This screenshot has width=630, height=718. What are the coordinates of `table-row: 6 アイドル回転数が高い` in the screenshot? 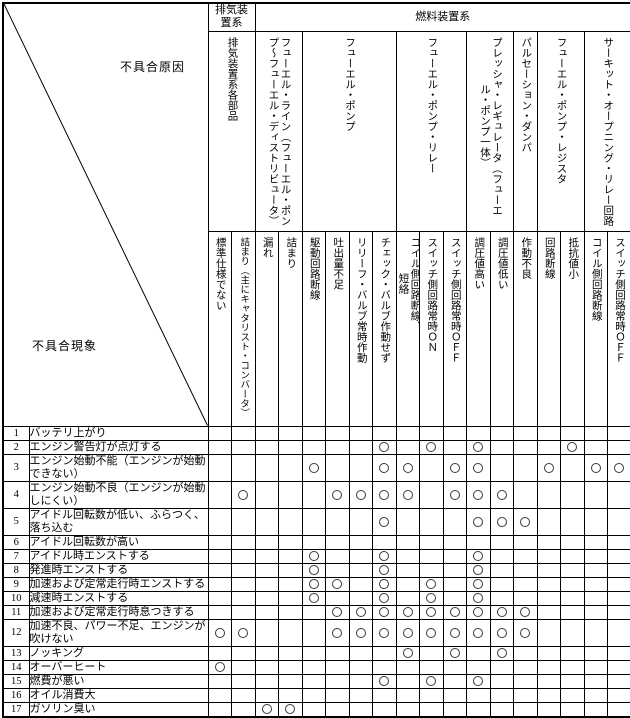 It's located at (316, 542).